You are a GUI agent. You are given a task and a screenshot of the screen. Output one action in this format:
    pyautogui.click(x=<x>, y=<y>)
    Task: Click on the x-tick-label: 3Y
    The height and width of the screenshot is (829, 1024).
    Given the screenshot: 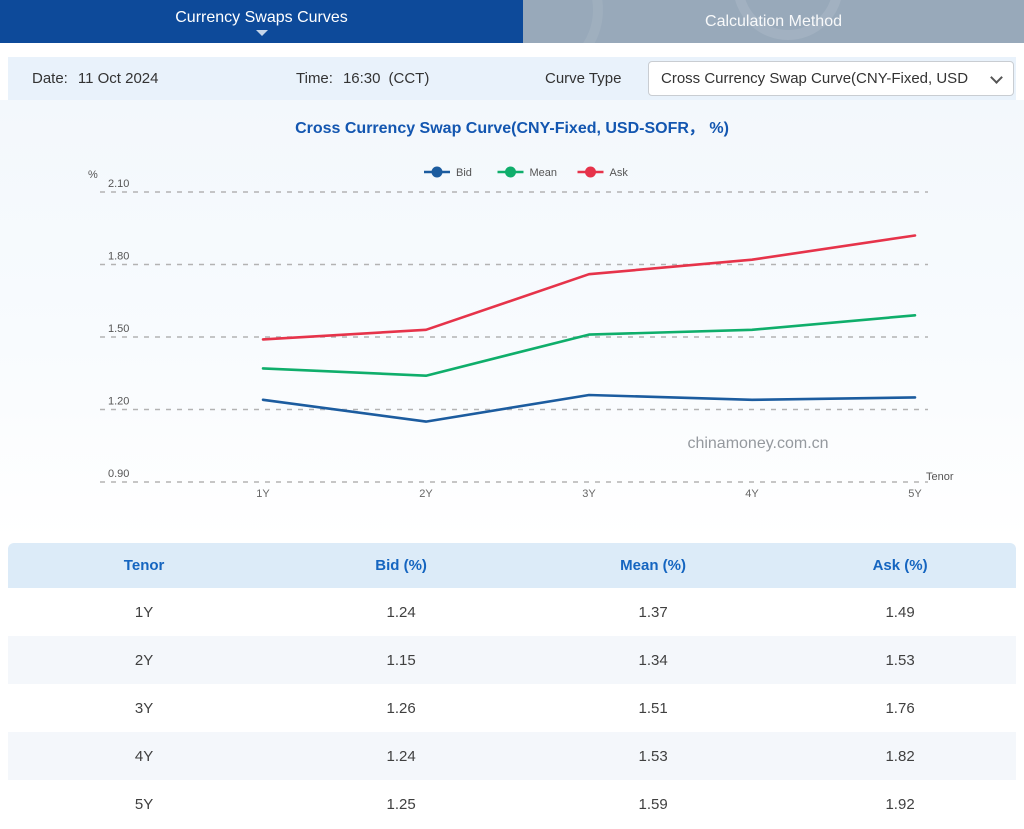 What is the action you would take?
    pyautogui.click(x=589, y=494)
    